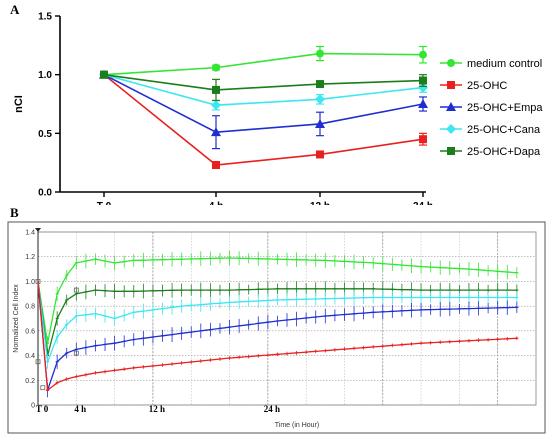 The height and width of the screenshot is (438, 550). I want to click on panel-b-letter: B, so click(14, 212).